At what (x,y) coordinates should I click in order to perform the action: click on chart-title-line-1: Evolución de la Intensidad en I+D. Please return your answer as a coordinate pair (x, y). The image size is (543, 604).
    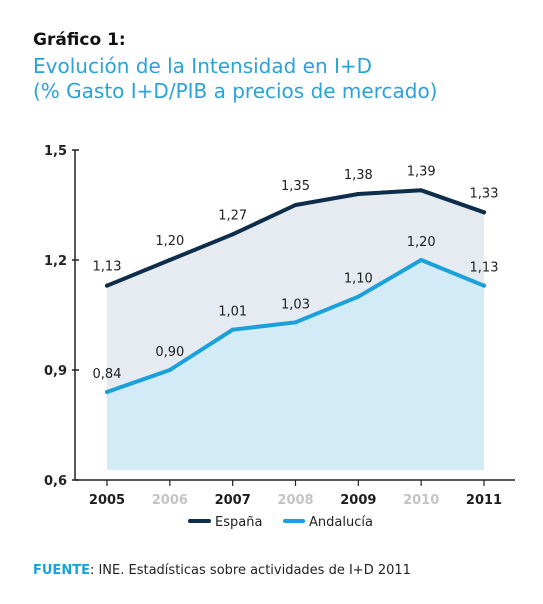
    Looking at the image, I should click on (203, 66).